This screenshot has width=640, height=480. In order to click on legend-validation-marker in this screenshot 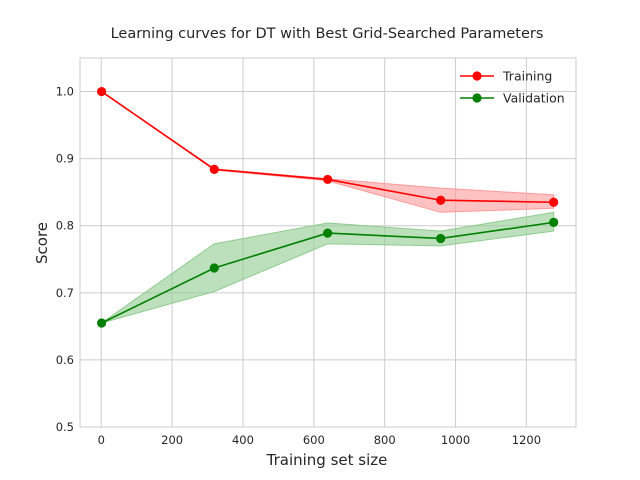, I will do `click(477, 98)`.